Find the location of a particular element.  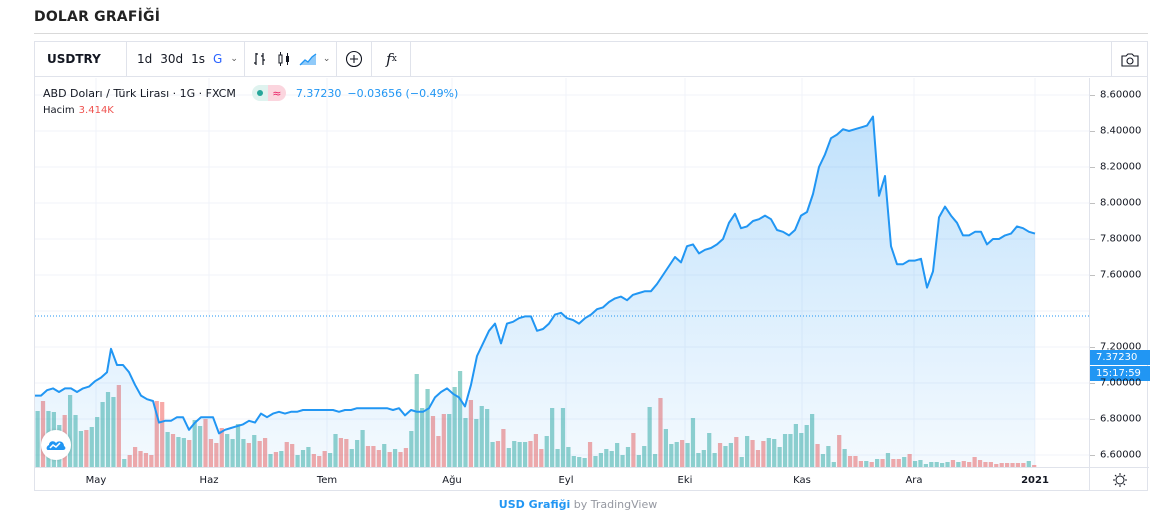

current-price-tag: 7.37230 is located at coordinates (1120, 357).